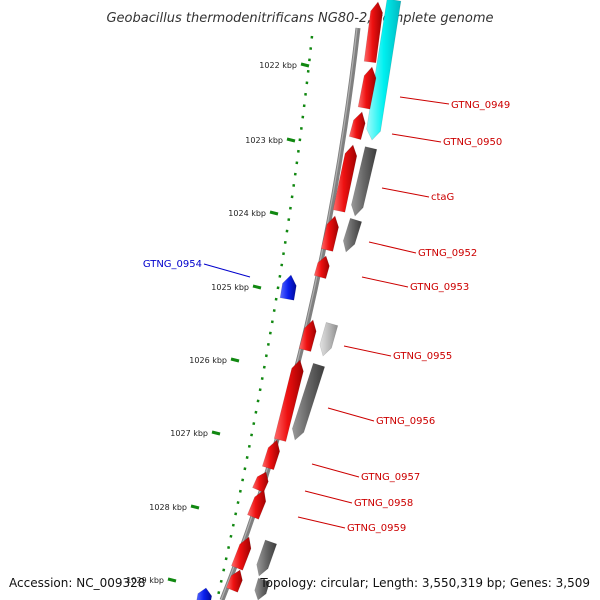 Image resolution: width=600 pixels, height=600 pixels. I want to click on tick-label: 1023 kbp, so click(264, 140).